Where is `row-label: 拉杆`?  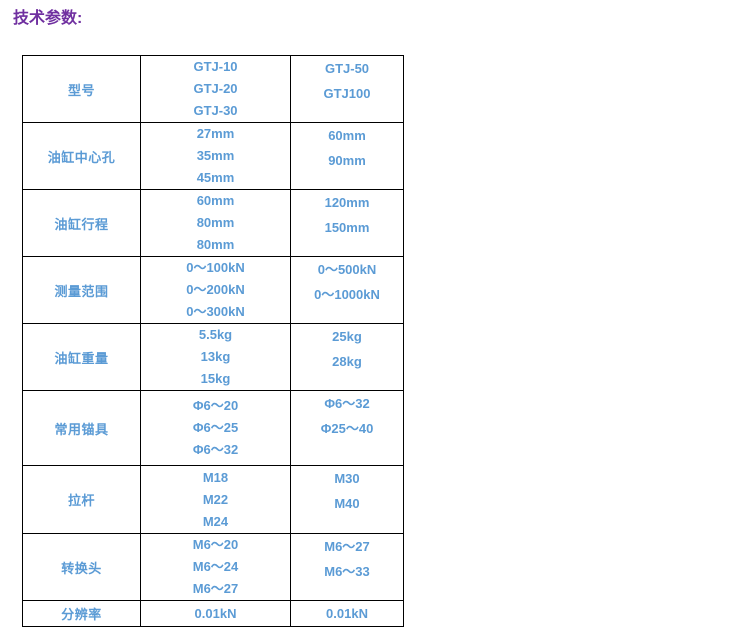 row-label: 拉杆 is located at coordinates (81, 499).